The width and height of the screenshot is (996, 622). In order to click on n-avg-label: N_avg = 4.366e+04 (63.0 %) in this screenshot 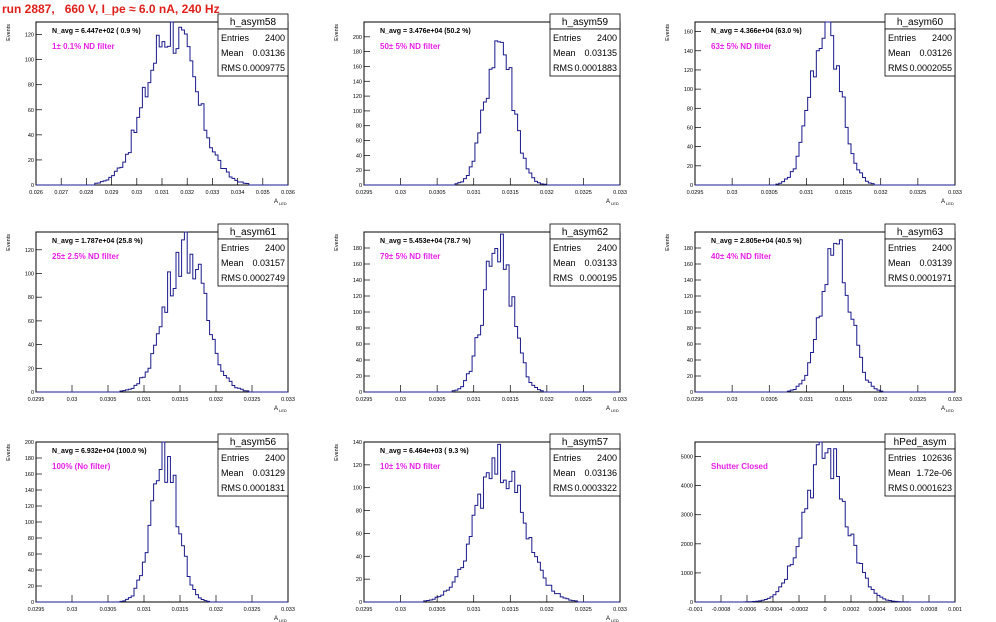, I will do `click(756, 31)`.